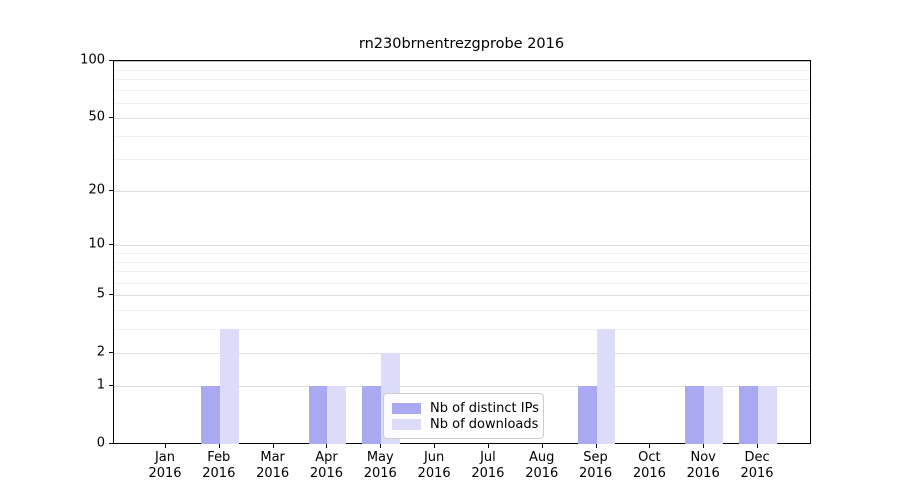 Image resolution: width=900 pixels, height=500 pixels. Describe the element at coordinates (96, 190) in the screenshot. I see `y-tick-label: 20` at that location.